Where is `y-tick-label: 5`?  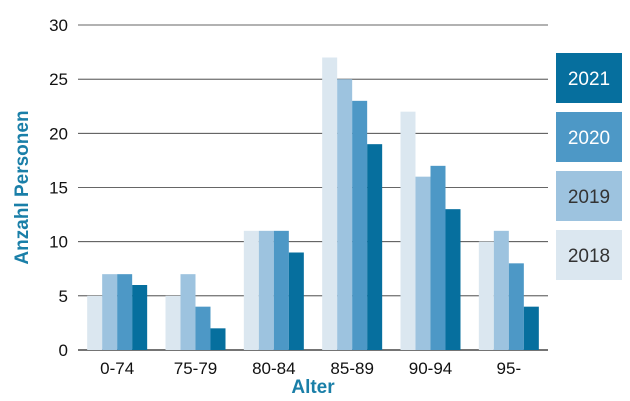
y-tick-label: 5 is located at coordinates (63, 296).